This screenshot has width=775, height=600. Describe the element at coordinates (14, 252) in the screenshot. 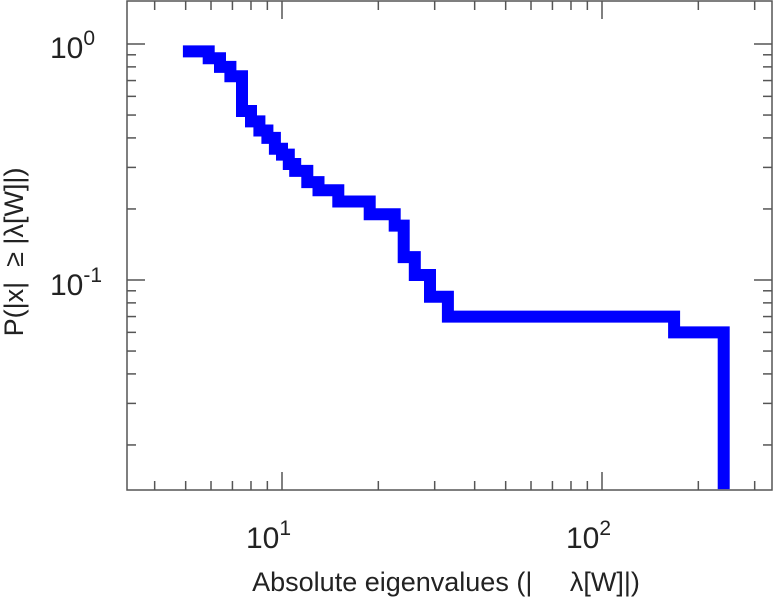

I see `y-axis-label: P(|x| ≥ |λ[W]|)` at that location.